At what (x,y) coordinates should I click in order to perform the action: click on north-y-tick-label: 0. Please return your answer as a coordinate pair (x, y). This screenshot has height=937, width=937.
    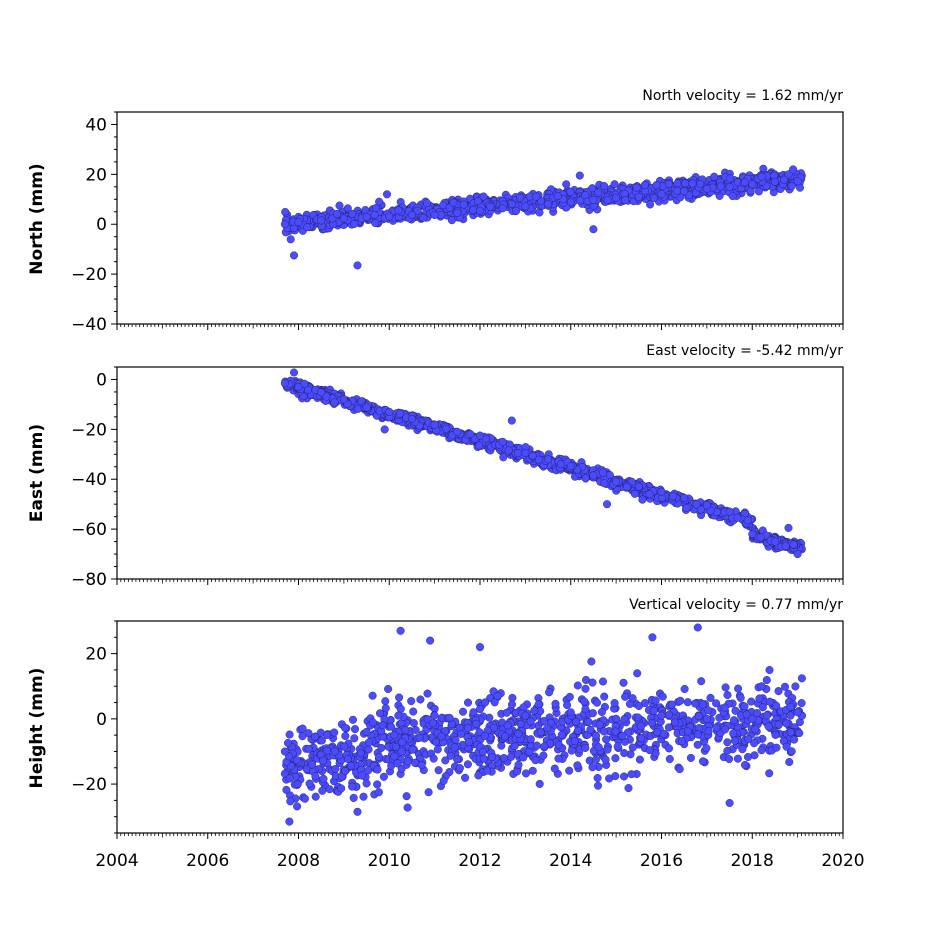
    Looking at the image, I should click on (101, 225).